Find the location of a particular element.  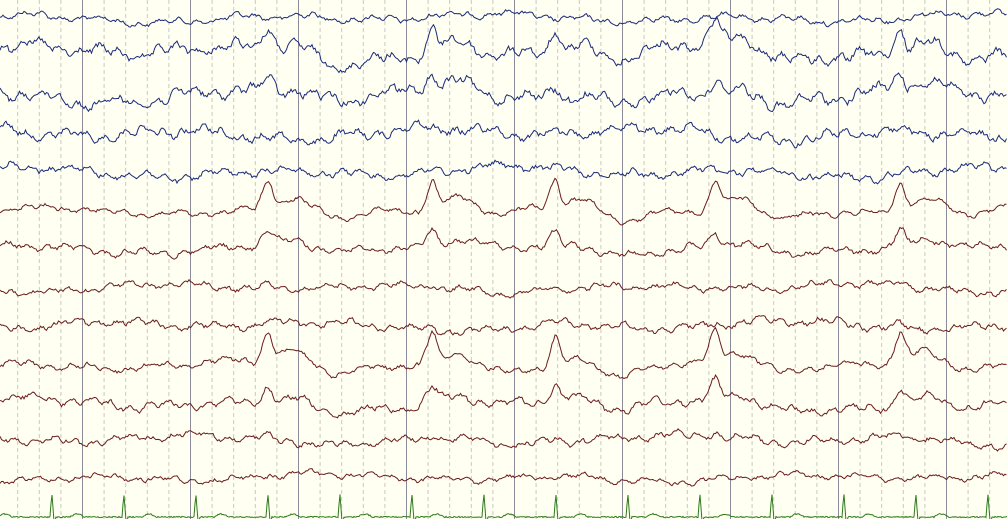

ecg-trace is located at coordinates (503, 506).